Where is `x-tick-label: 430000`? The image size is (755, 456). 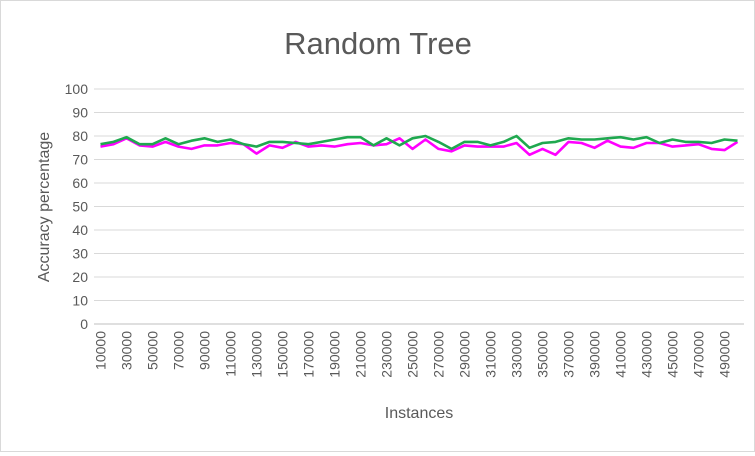 x-tick-label: 430000 is located at coordinates (647, 354).